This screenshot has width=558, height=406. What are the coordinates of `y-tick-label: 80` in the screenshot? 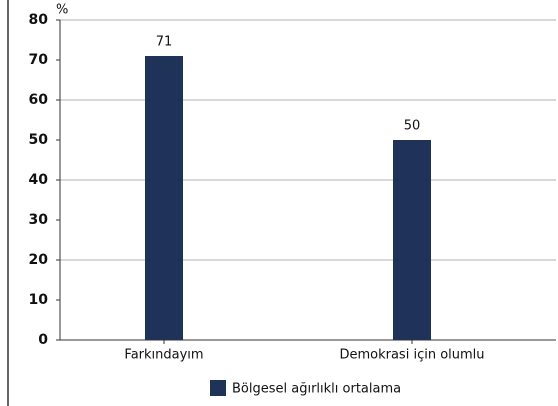 It's located at (39, 20).